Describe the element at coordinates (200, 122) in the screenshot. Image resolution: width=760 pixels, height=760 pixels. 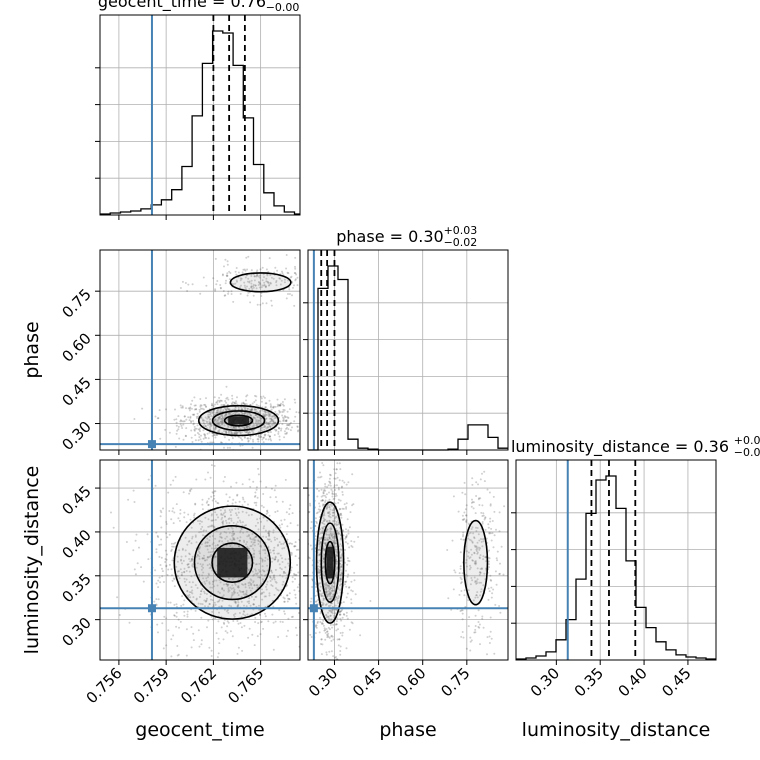
I see `histogram-geocent_time` at that location.